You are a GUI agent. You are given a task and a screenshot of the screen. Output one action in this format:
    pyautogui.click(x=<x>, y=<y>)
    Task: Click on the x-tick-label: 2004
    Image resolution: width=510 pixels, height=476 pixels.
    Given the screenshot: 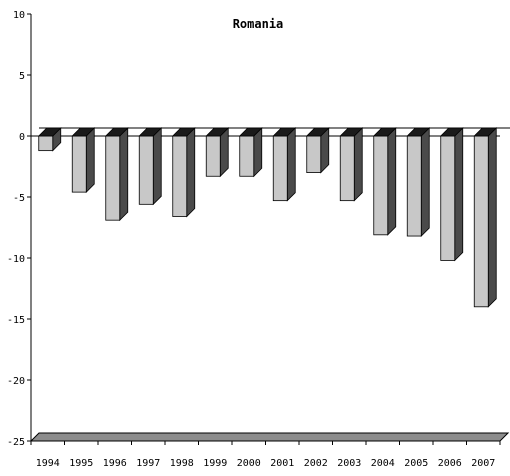 What is the action you would take?
    pyautogui.click(x=383, y=463)
    